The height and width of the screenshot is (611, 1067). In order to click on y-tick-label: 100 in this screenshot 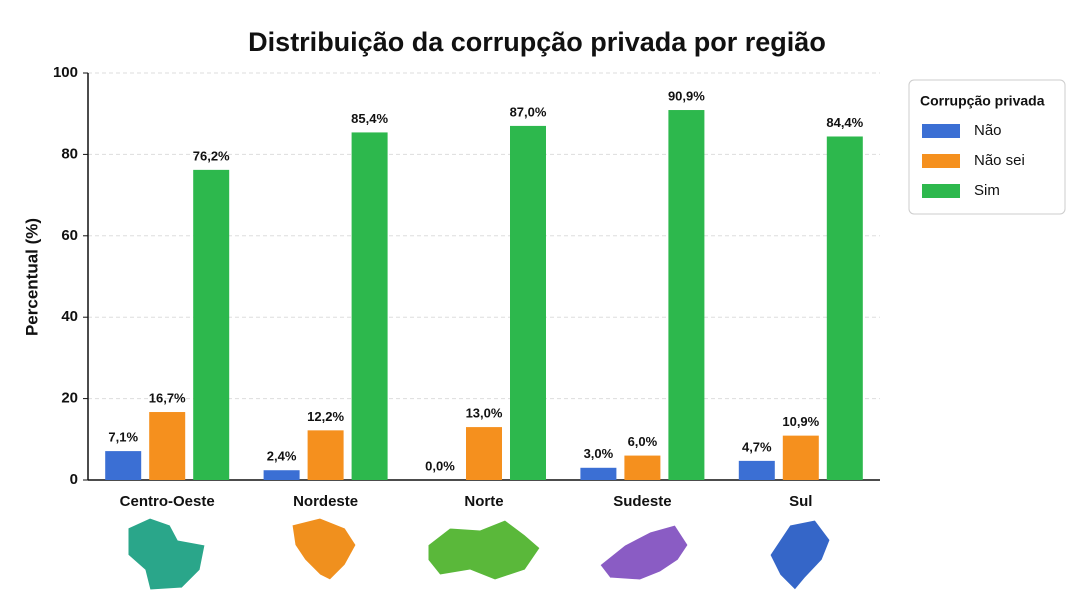, I will do `click(65, 72)`.